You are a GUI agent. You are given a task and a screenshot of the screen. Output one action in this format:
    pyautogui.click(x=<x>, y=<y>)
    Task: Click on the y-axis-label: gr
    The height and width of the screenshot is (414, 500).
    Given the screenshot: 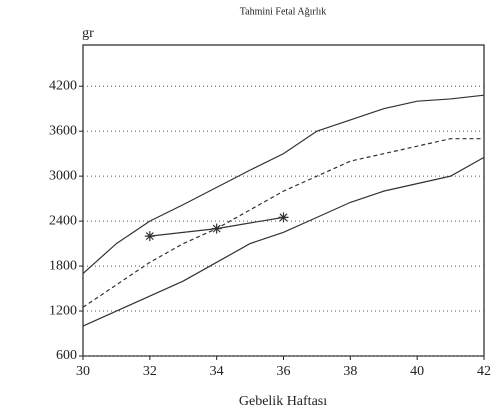 What is the action you would take?
    pyautogui.click(x=88, y=33)
    